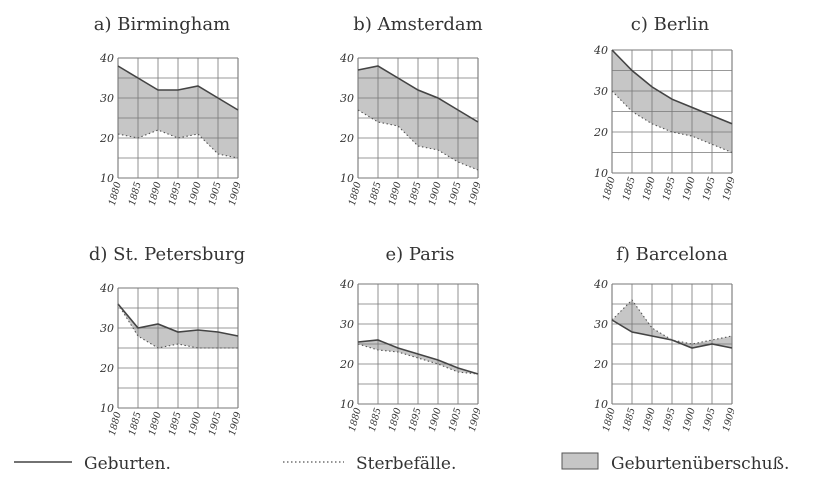  Describe the element at coordinates (167, 254) in the screenshot. I see `chart-title: d) St. Petersburg` at that location.